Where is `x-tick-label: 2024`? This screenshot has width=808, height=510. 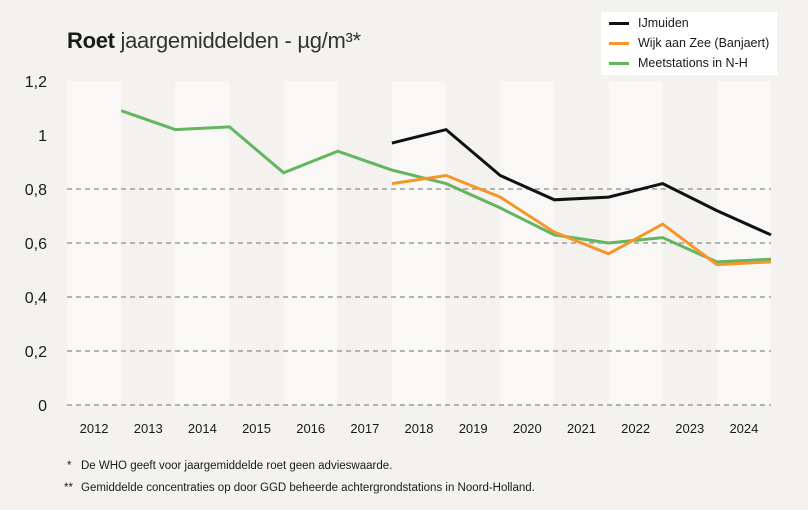 x-tick-label: 2024 is located at coordinates (743, 428).